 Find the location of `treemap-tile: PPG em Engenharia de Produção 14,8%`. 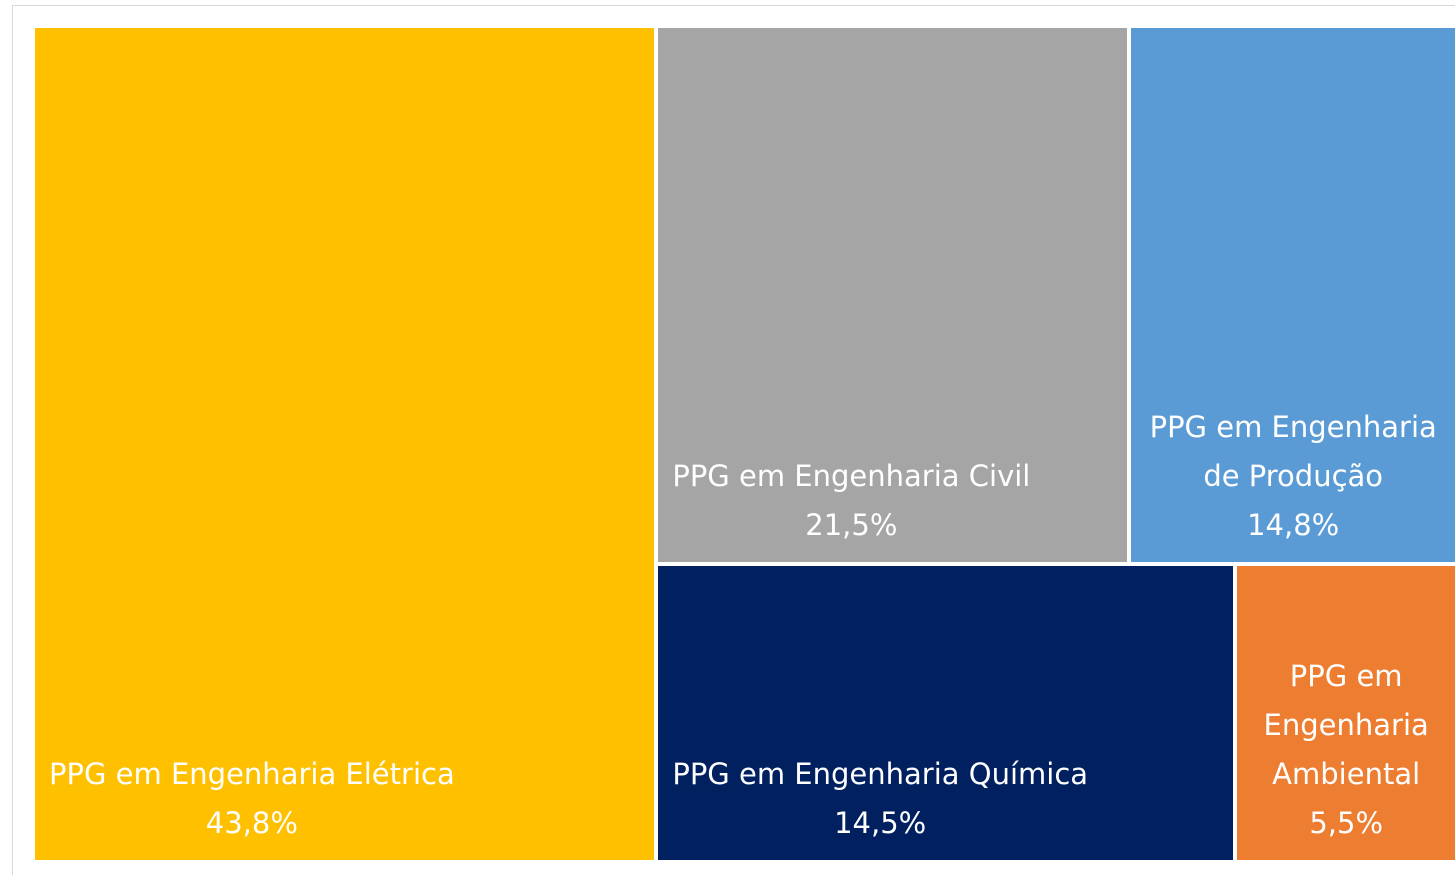

treemap-tile: PPG em Engenharia de Produção 14,8% is located at coordinates (1293, 295).